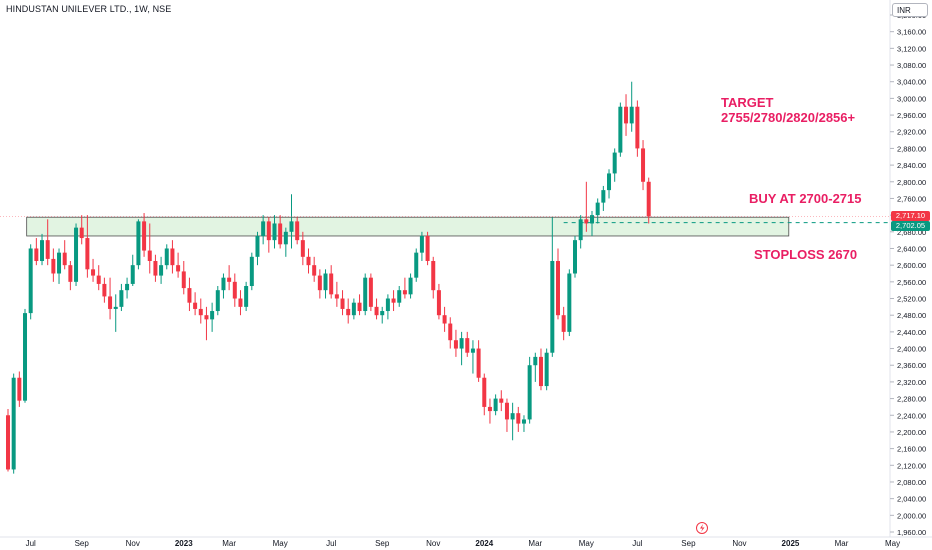  What do you see at coordinates (89, 9) in the screenshot?
I see `symbol-title: HINDUSTAN UNILEVER LTD., 1W, NSE` at bounding box center [89, 9].